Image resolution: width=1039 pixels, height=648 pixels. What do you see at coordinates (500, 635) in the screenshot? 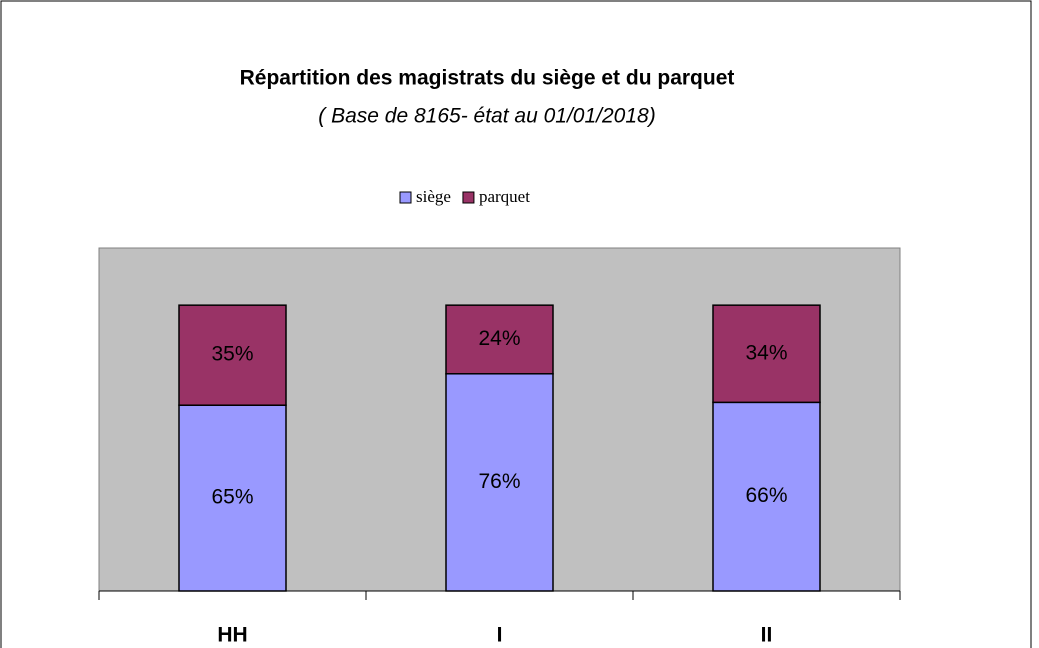
I see `x-tick-label: I` at bounding box center [500, 635].